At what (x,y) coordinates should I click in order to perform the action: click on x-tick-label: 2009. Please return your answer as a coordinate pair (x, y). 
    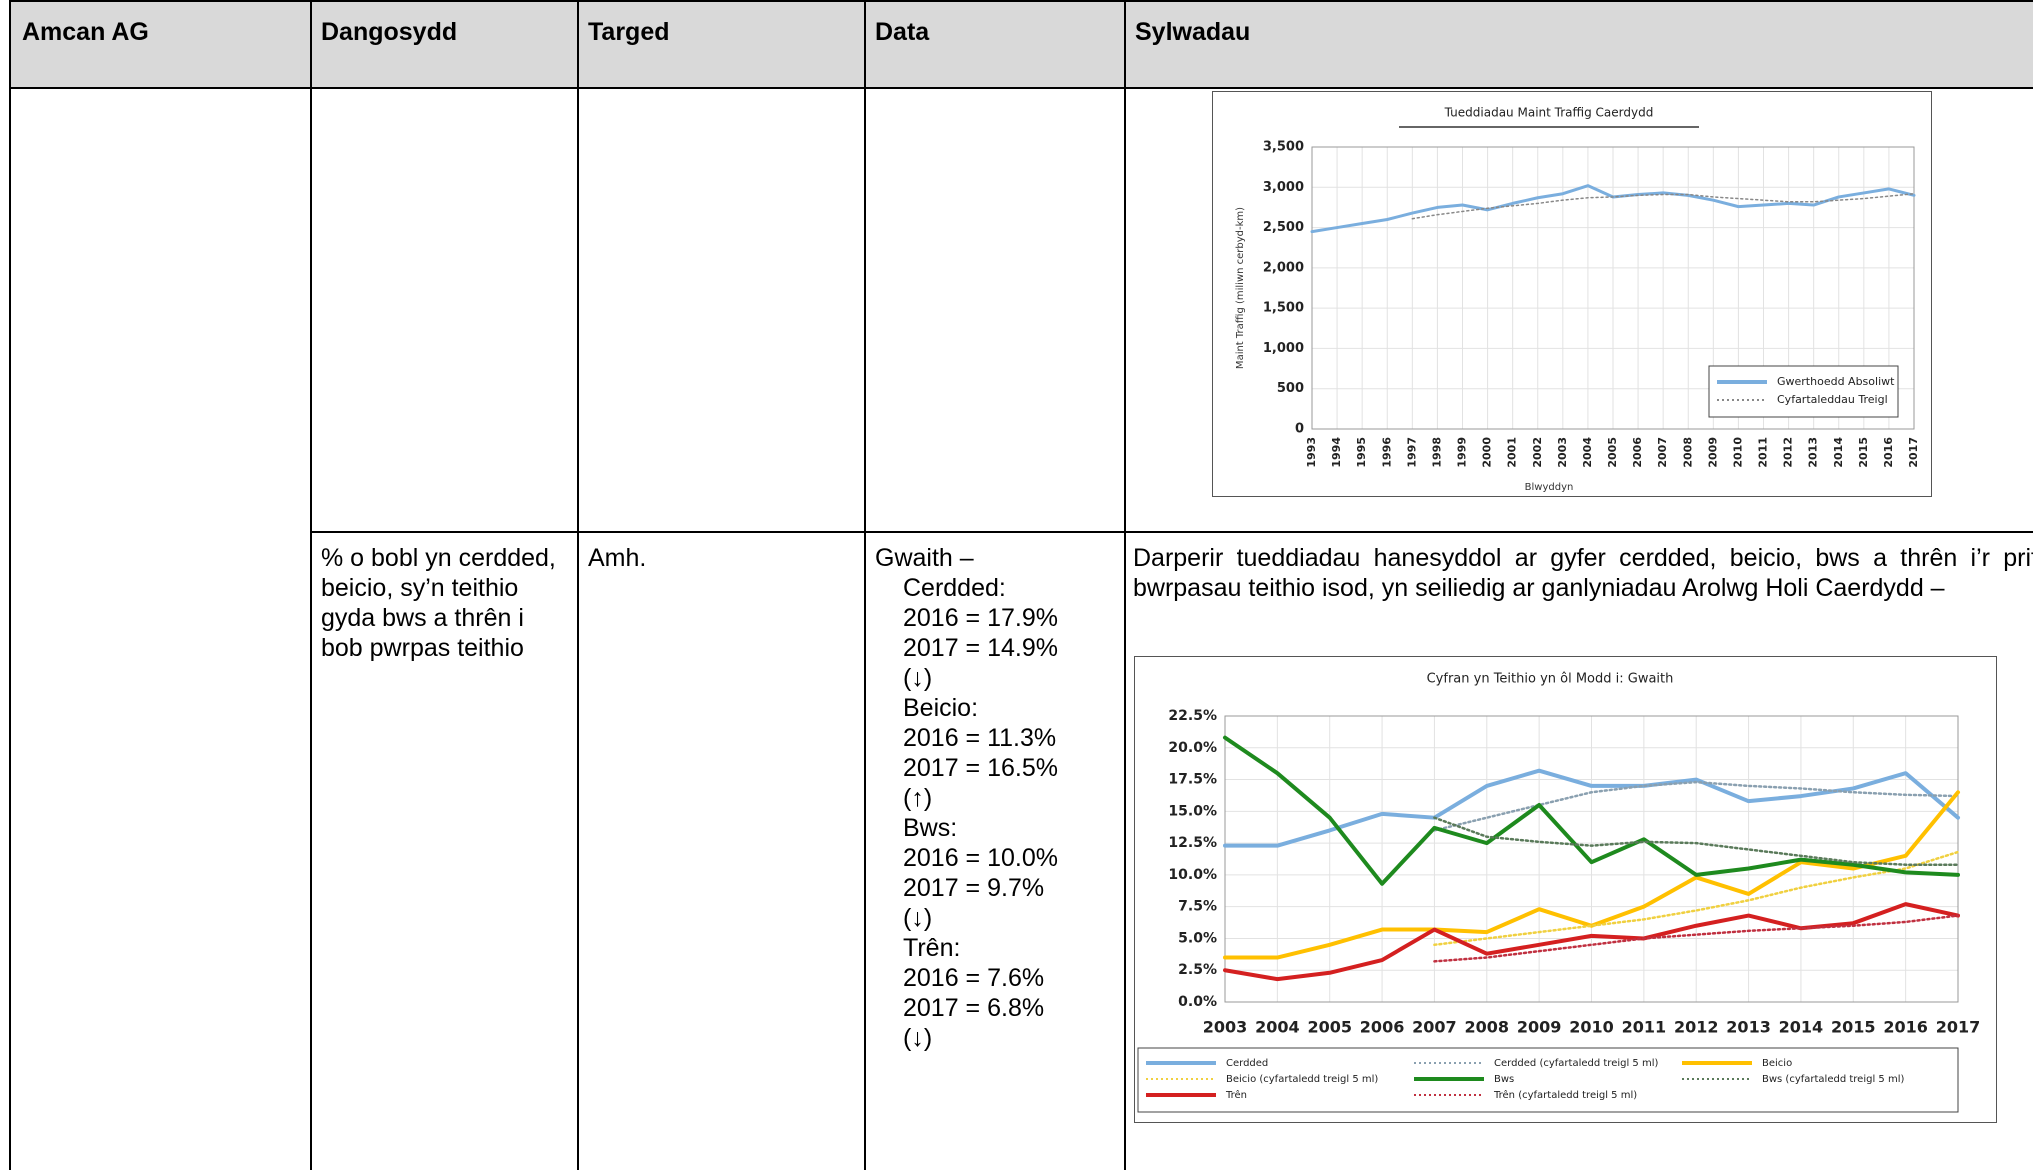
    Looking at the image, I should click on (1712, 452).